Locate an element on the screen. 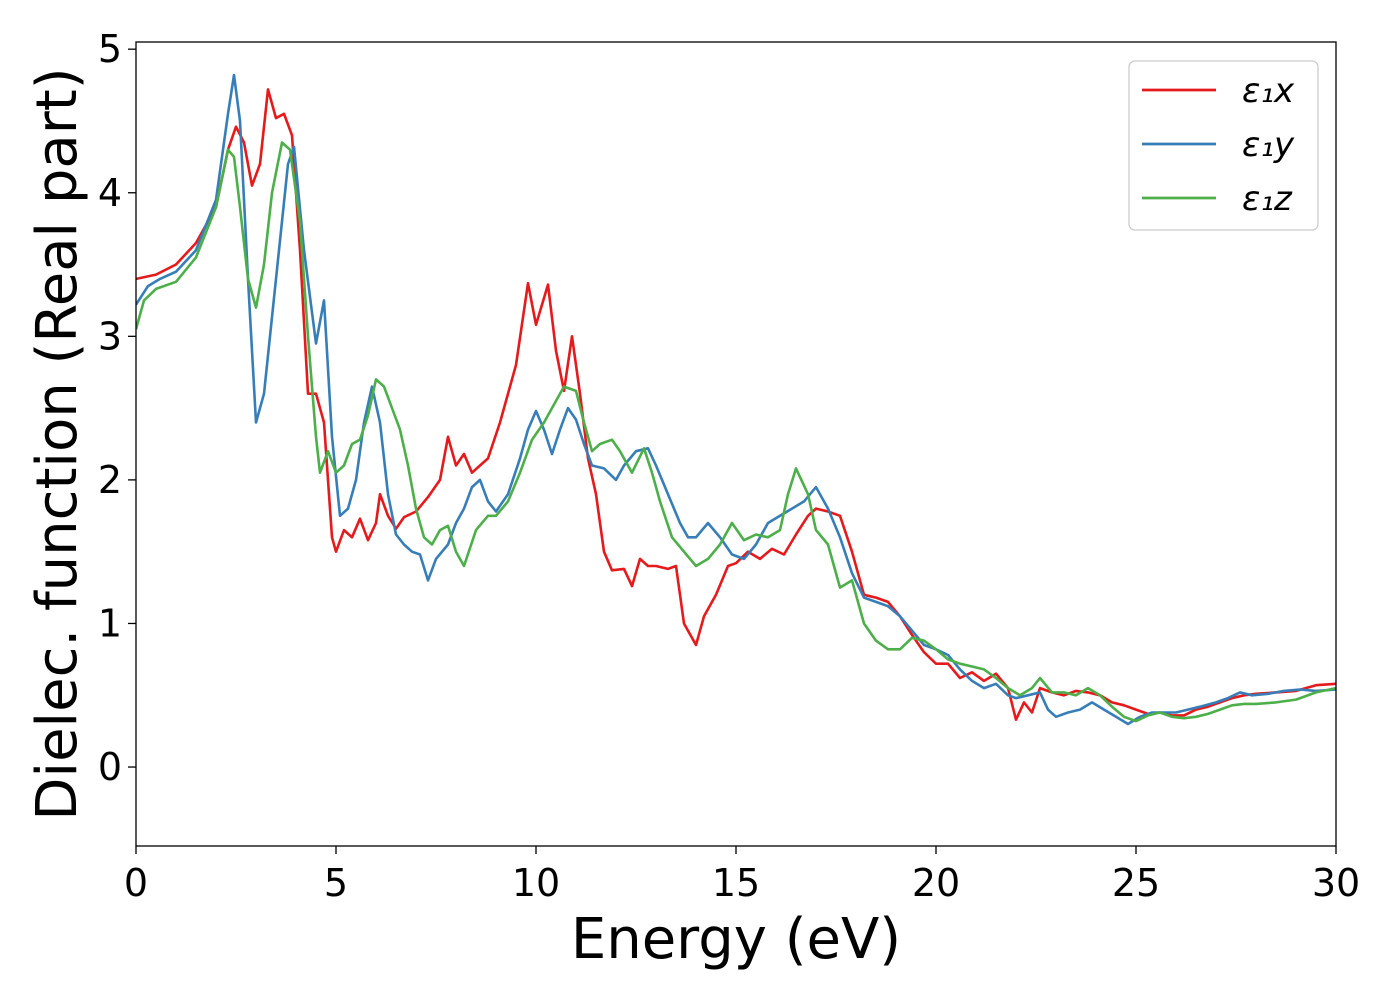 The height and width of the screenshot is (1000, 1400). x-tick-label: 20 is located at coordinates (936, 883).